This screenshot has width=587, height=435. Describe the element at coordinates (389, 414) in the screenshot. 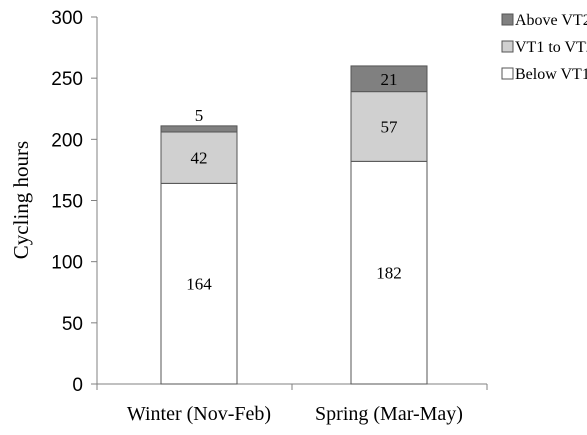

I see `x-tick-label: Spring (Mar-May)` at that location.